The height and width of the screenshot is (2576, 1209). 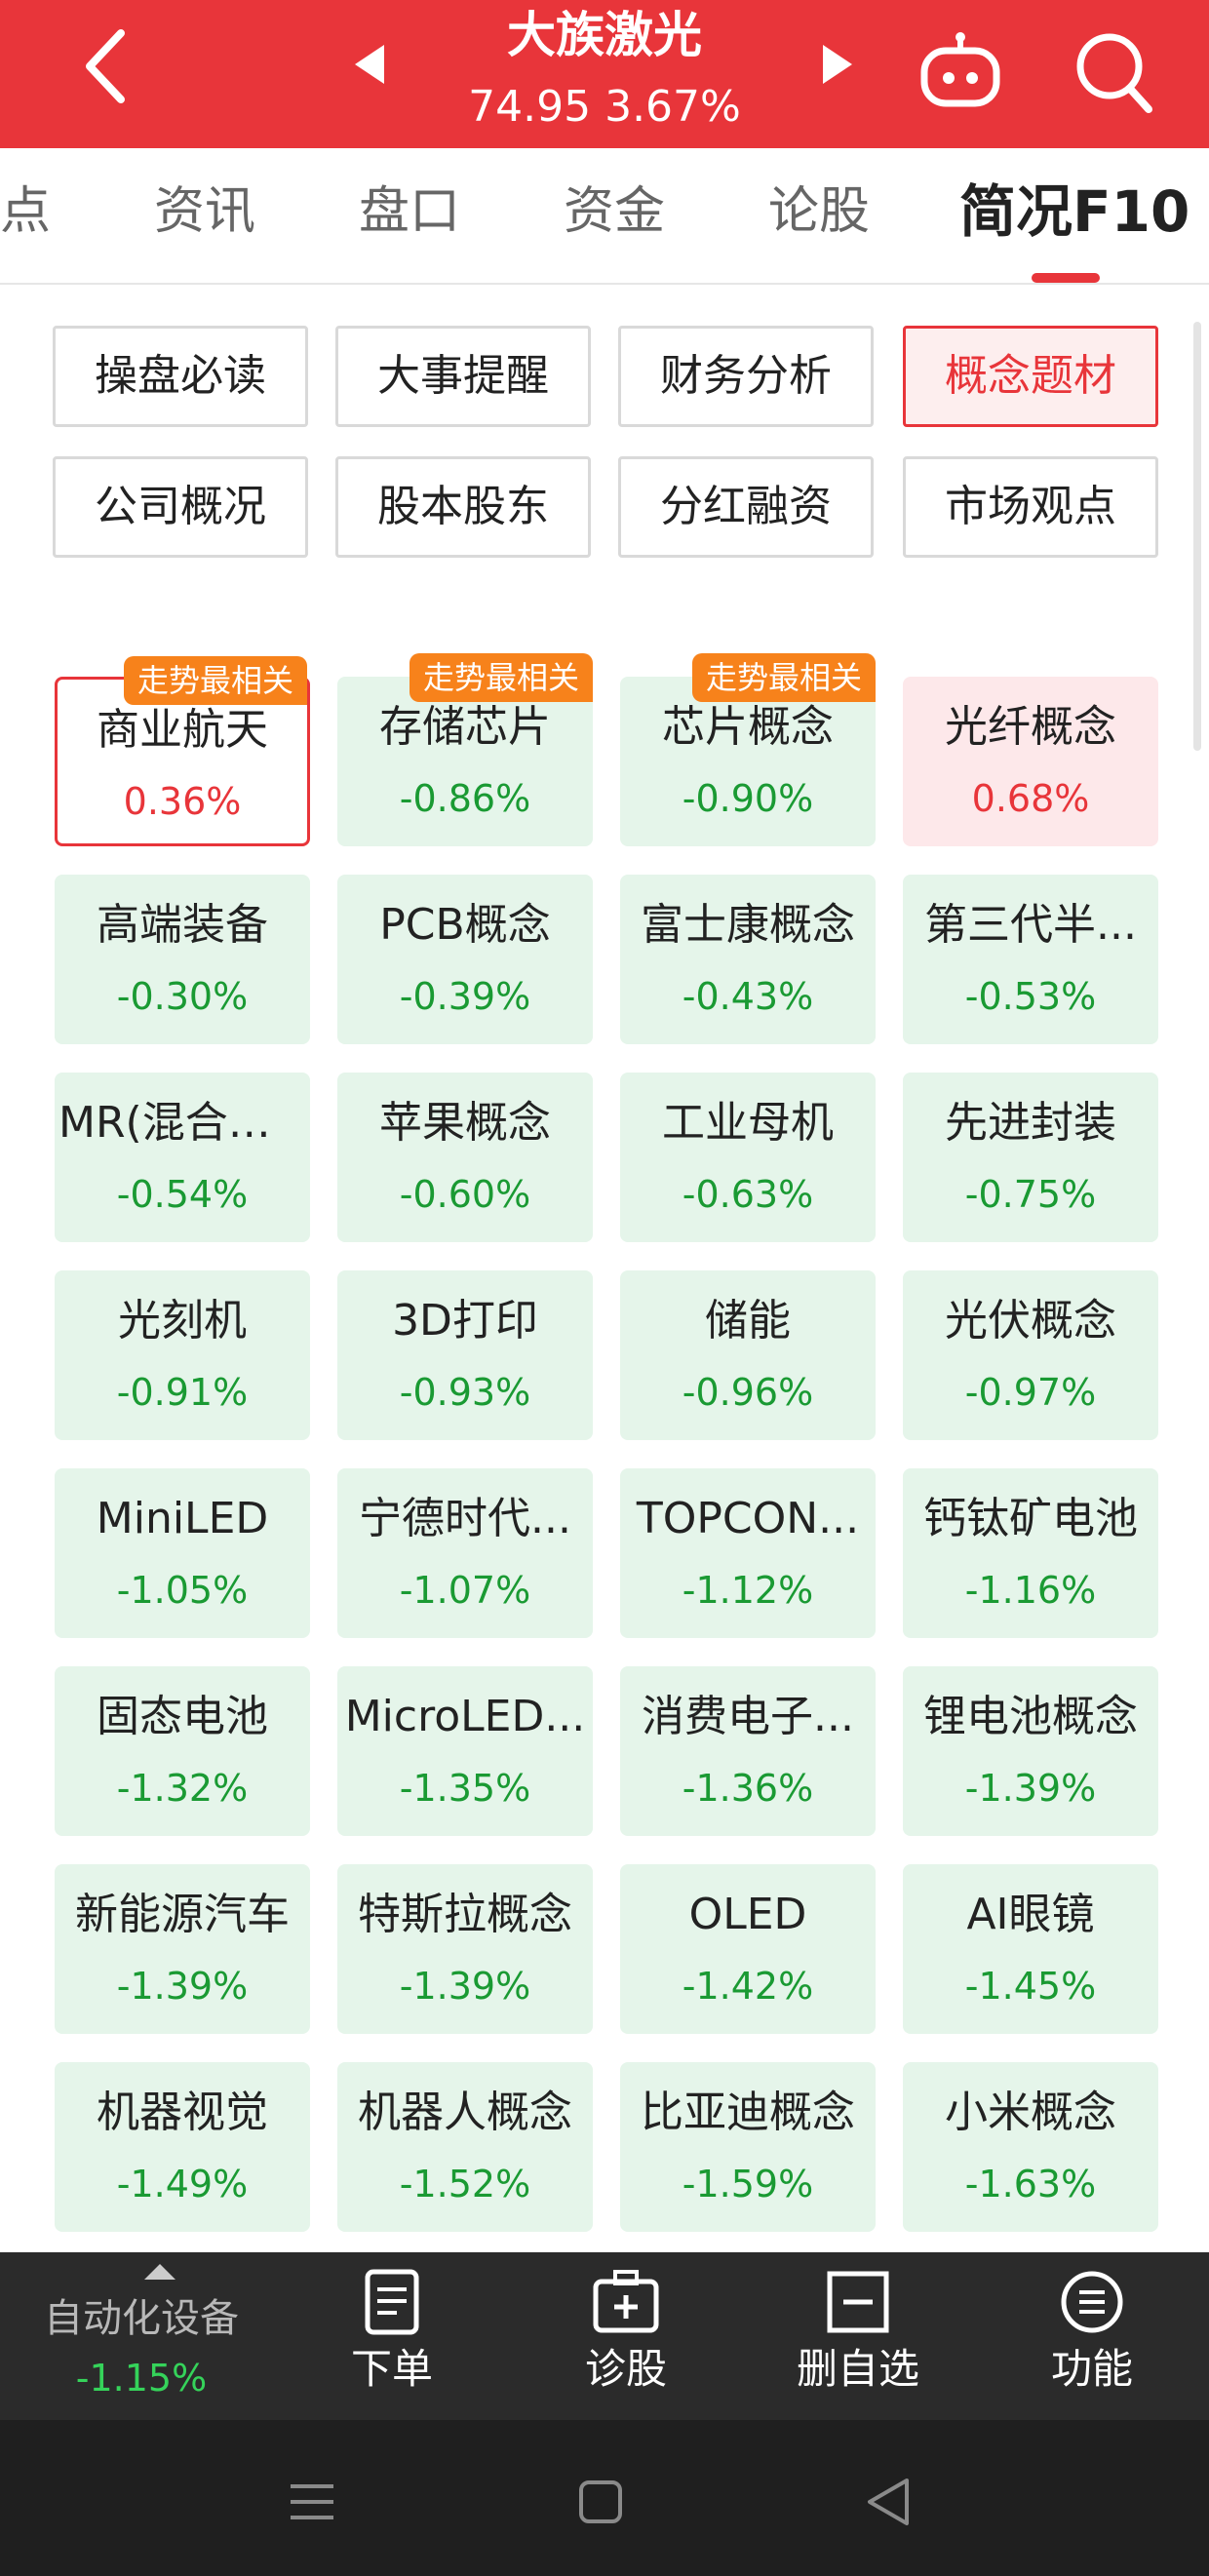 What do you see at coordinates (26, 211) in the screenshot?
I see `tab-hot-points: 点` at bounding box center [26, 211].